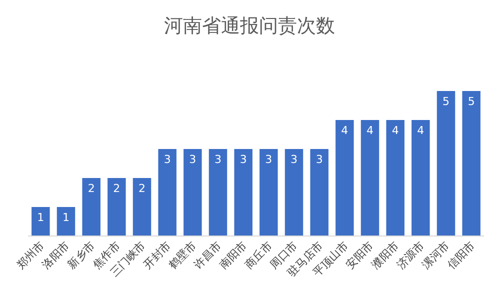  What do you see at coordinates (249, 26) in the screenshot?
I see `chart-title: 河南省通报问责次数` at bounding box center [249, 26].